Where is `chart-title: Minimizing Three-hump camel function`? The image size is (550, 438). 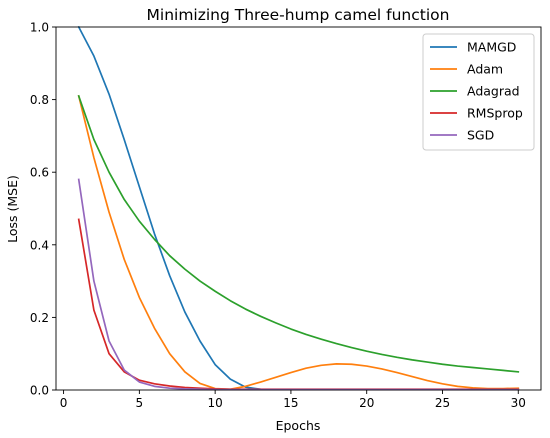 chart-title: Minimizing Three-hump camel function is located at coordinates (298, 15).